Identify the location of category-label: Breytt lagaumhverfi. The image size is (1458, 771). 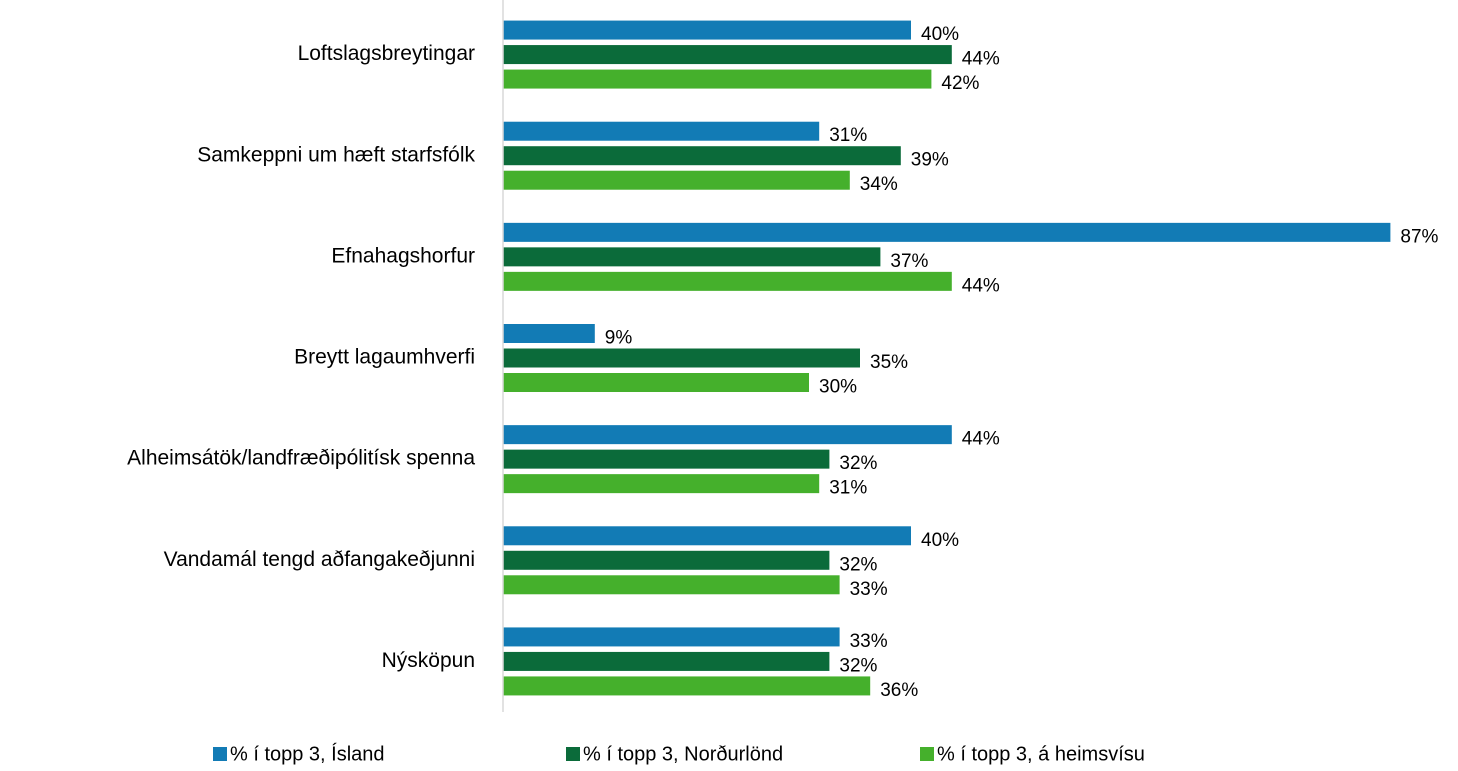
(384, 357).